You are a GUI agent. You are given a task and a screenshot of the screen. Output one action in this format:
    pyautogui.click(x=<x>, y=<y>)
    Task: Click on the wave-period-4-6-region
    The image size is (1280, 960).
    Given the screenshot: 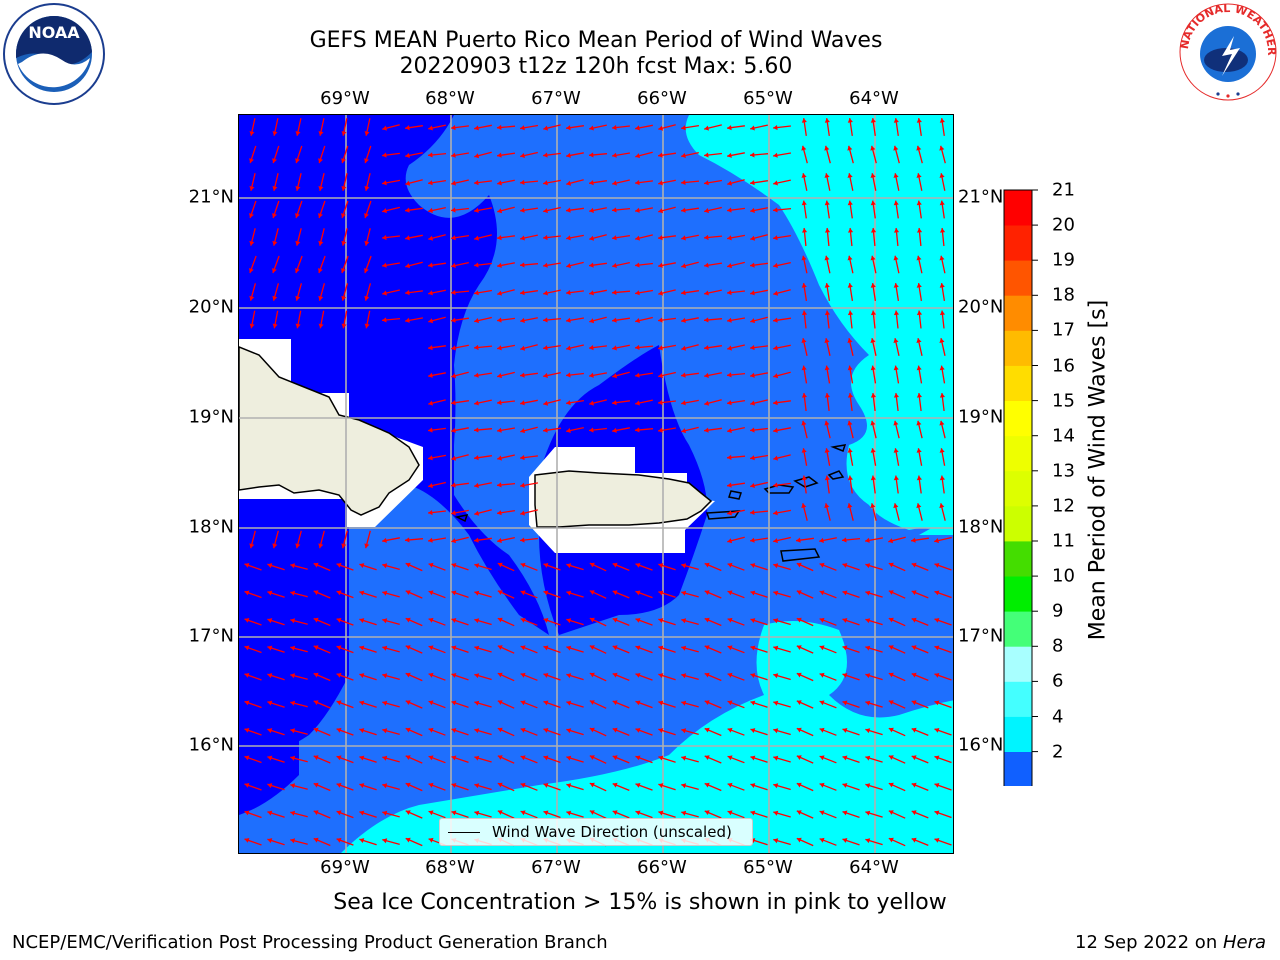 What is the action you would take?
    pyautogui.click(x=647, y=737)
    